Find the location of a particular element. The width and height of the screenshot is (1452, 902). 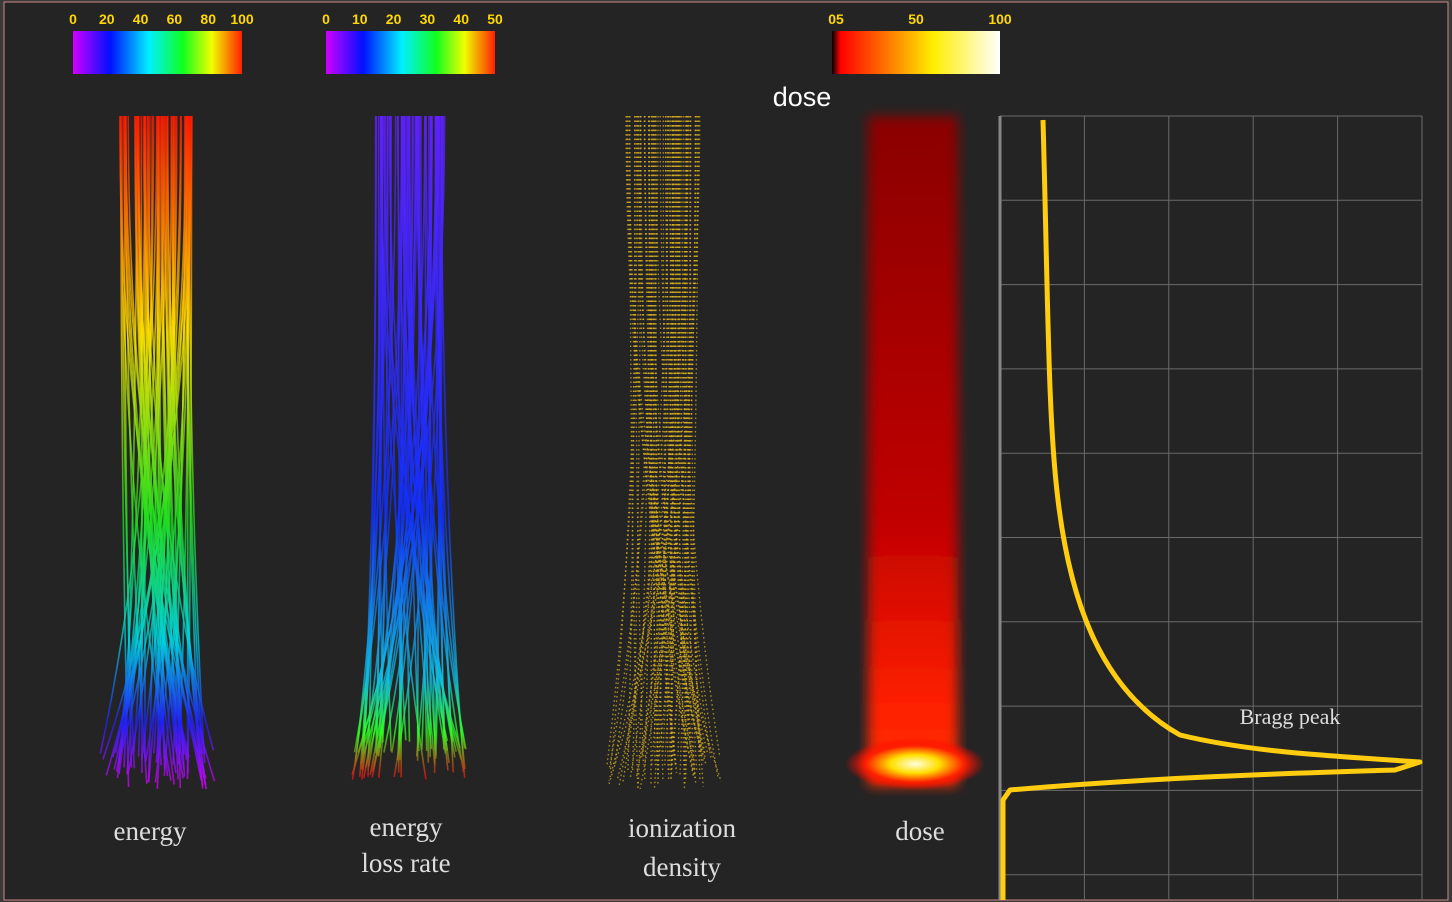

colorbar-tick-label: 80 is located at coordinates (208, 19).